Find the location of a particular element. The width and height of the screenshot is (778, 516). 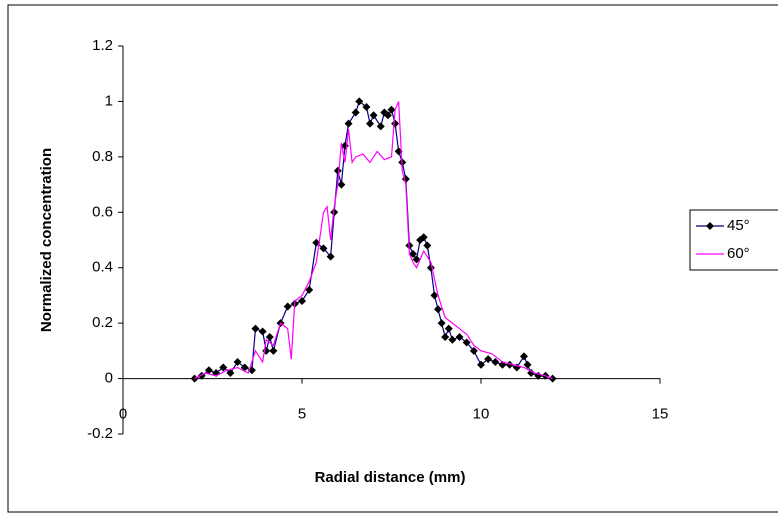

x-tick-label: 5 is located at coordinates (302, 414).